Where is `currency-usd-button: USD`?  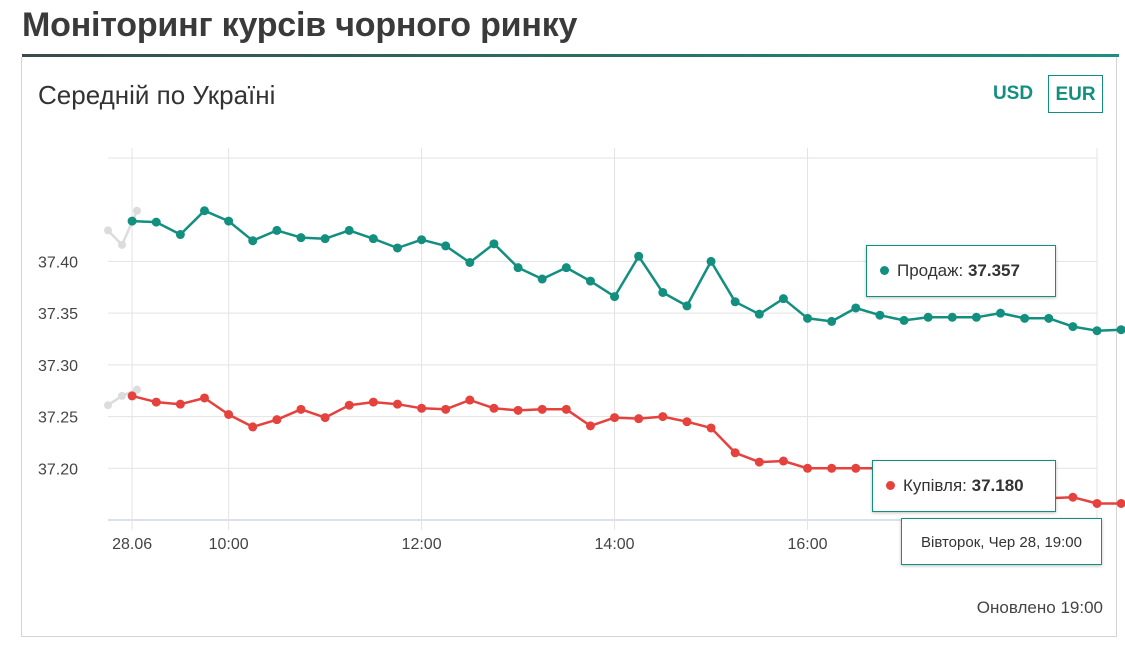 currency-usd-button: USD is located at coordinates (1013, 93).